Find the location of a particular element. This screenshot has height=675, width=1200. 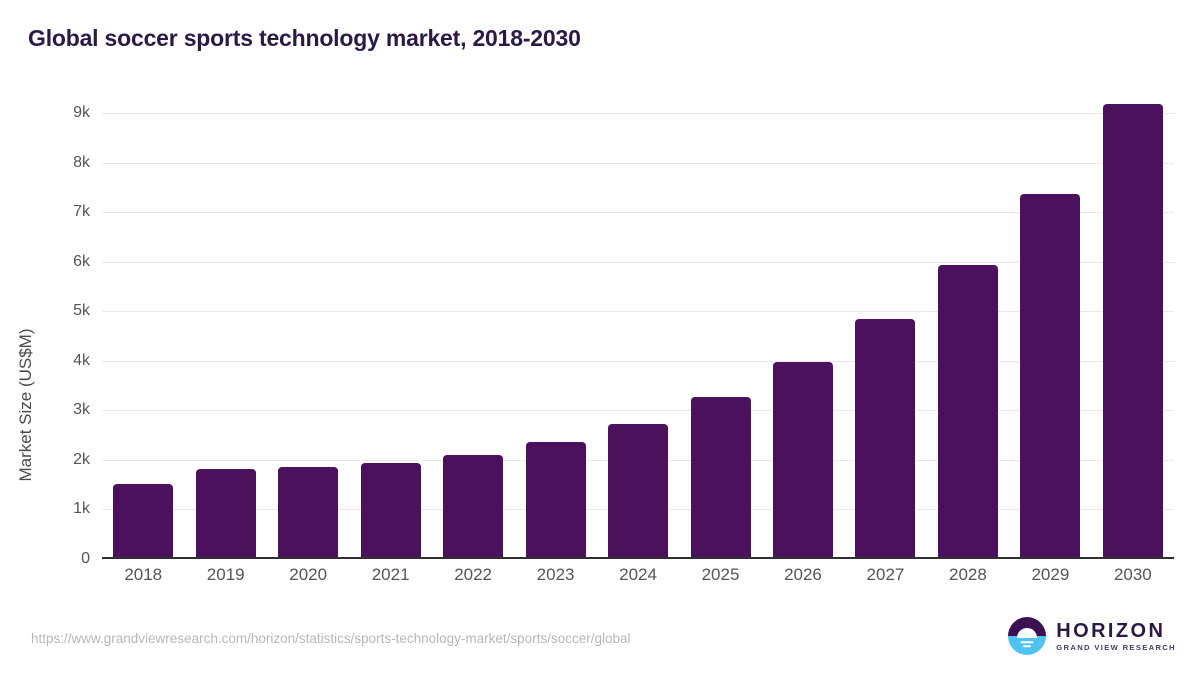

x-axis-tick-label: 2018 is located at coordinates (143, 574).